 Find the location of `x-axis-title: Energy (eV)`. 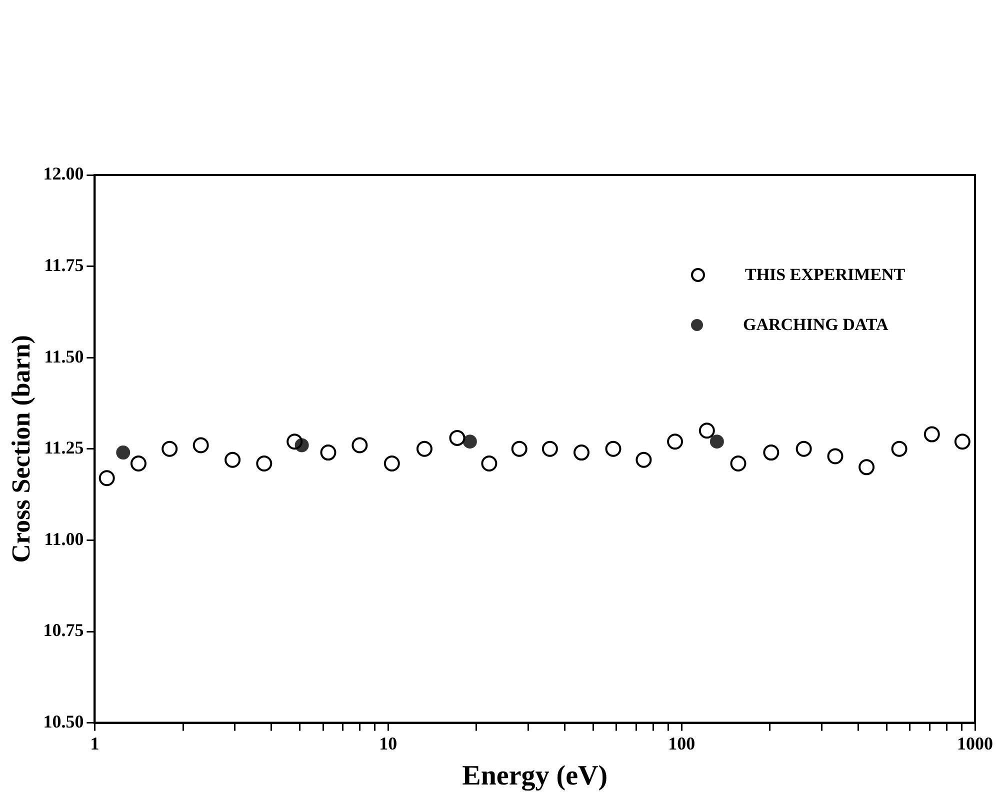

x-axis-title: Energy (eV) is located at coordinates (535, 776).